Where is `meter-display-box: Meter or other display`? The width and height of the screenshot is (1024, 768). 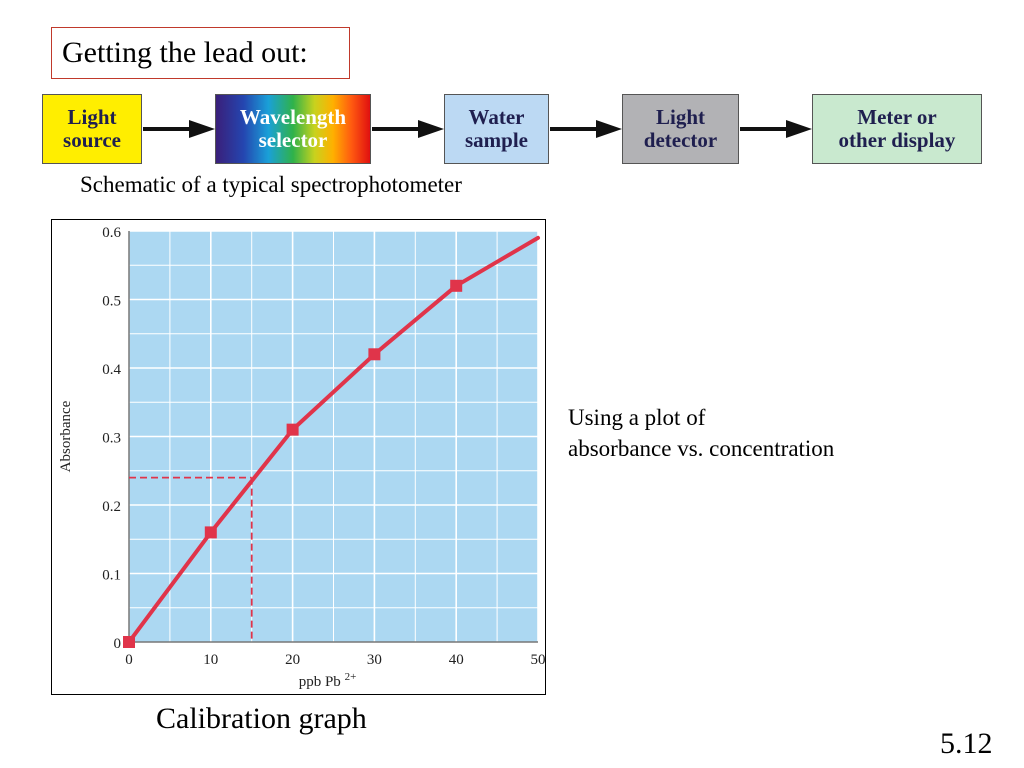 meter-display-box: Meter or other display is located at coordinates (897, 129).